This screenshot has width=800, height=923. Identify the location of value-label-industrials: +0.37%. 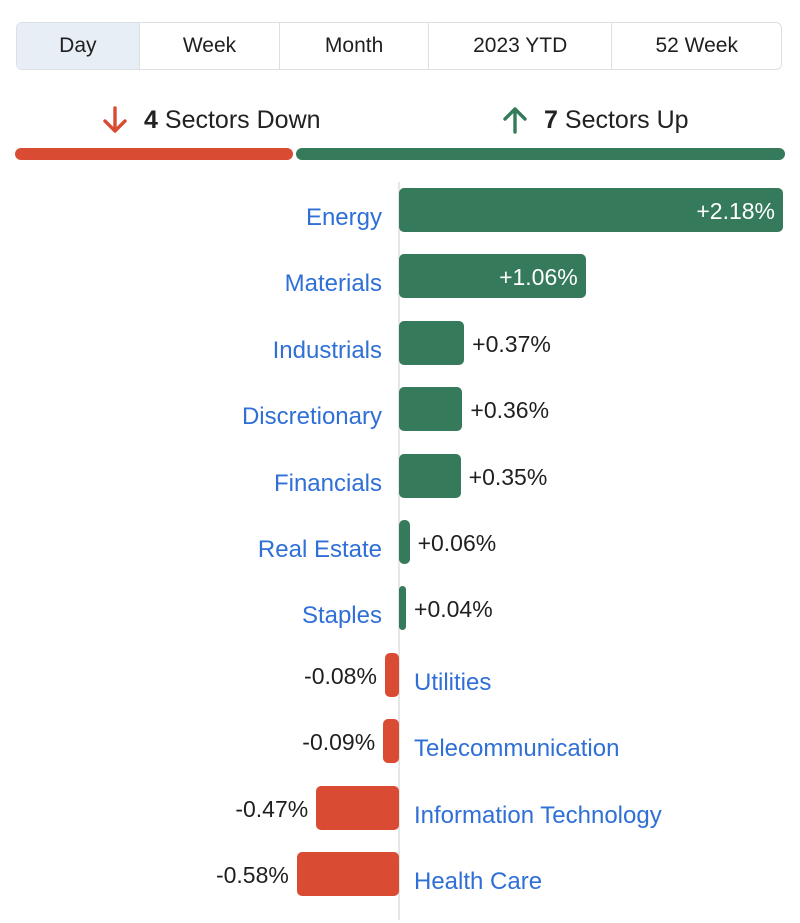
(511, 343).